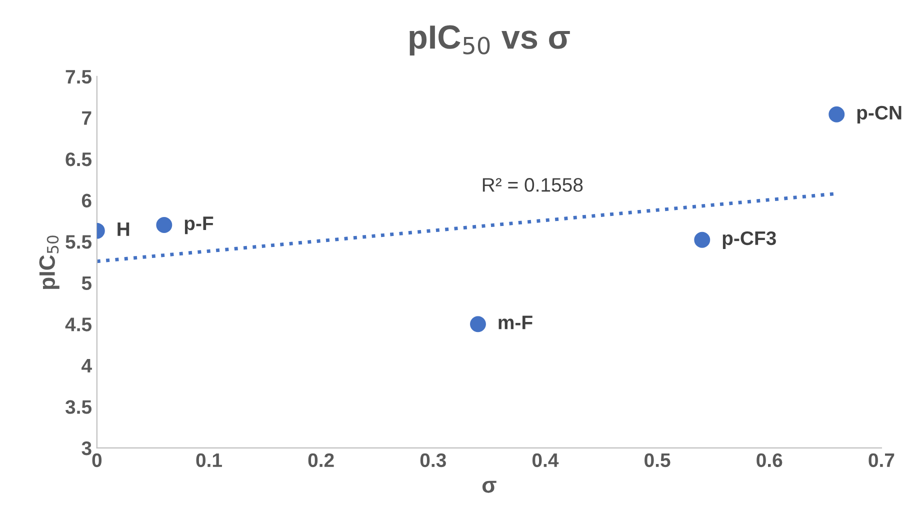  Describe the element at coordinates (490, 40) in the screenshot. I see `chart-title: pIC$_{50}$ vs σ` at that location.